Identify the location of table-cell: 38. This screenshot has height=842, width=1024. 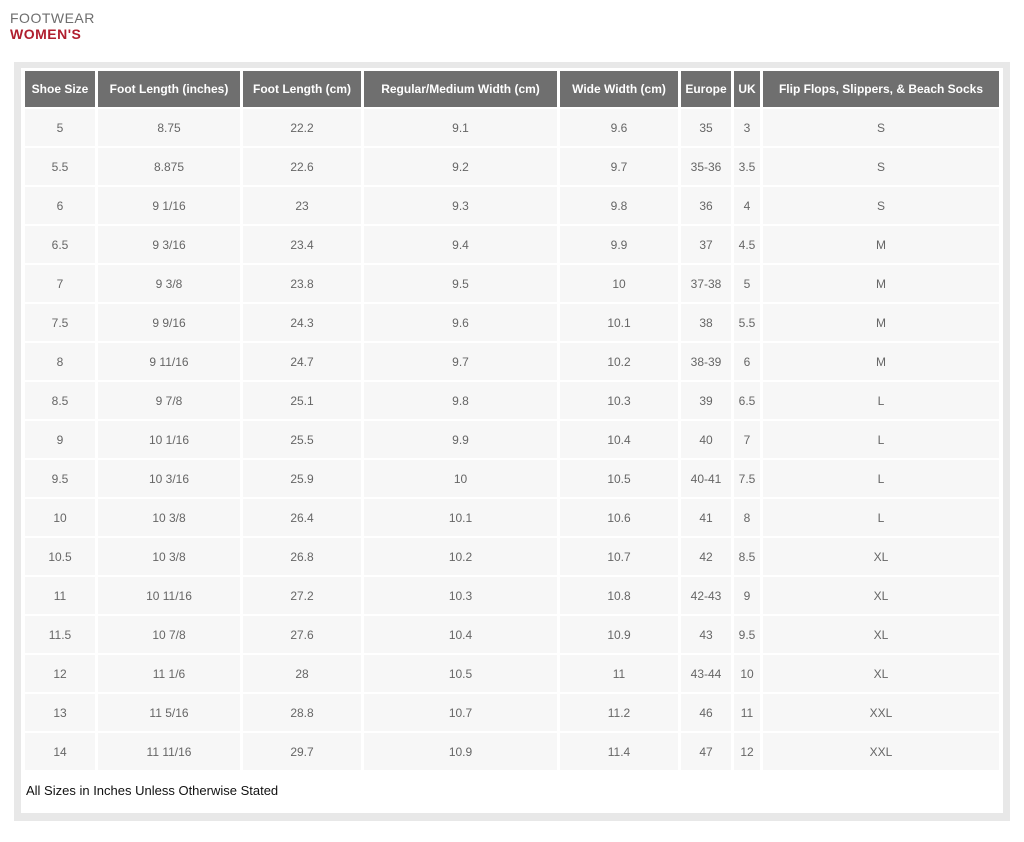
(706, 323).